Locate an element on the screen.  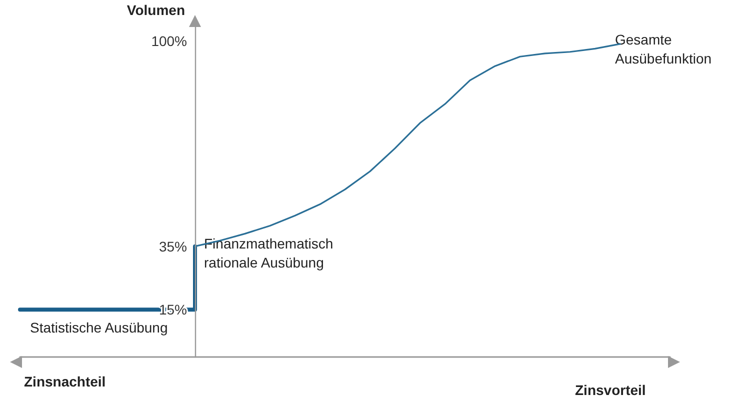
annotation: Statistische Ausübung is located at coordinates (99, 328).